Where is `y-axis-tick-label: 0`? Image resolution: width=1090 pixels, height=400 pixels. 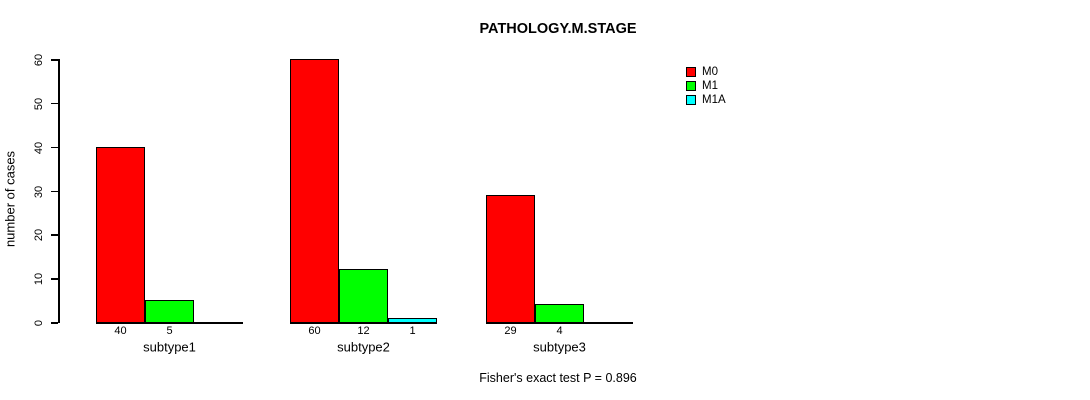 y-axis-tick-label: 0 is located at coordinates (39, 323).